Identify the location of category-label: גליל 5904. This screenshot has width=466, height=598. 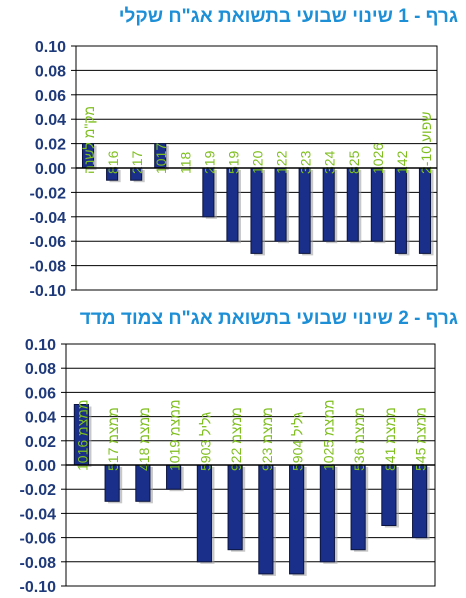
(298, 441).